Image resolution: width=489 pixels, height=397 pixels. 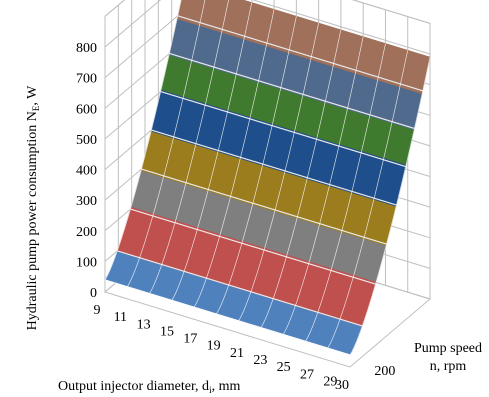 I want to click on z-tick-label: 600, so click(x=86, y=109).